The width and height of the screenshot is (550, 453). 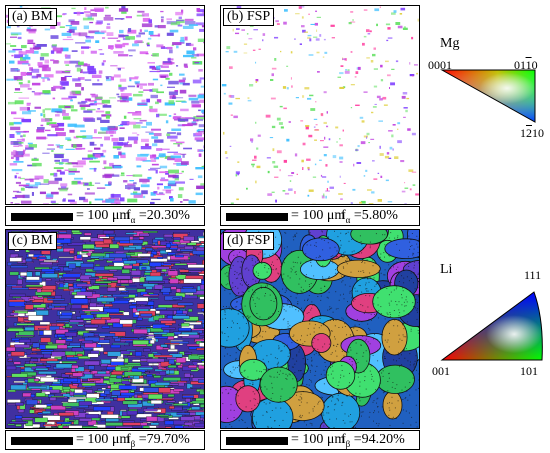 What do you see at coordinates (32, 241) in the screenshot?
I see `panel-label-c: (c) BM` at bounding box center [32, 241].